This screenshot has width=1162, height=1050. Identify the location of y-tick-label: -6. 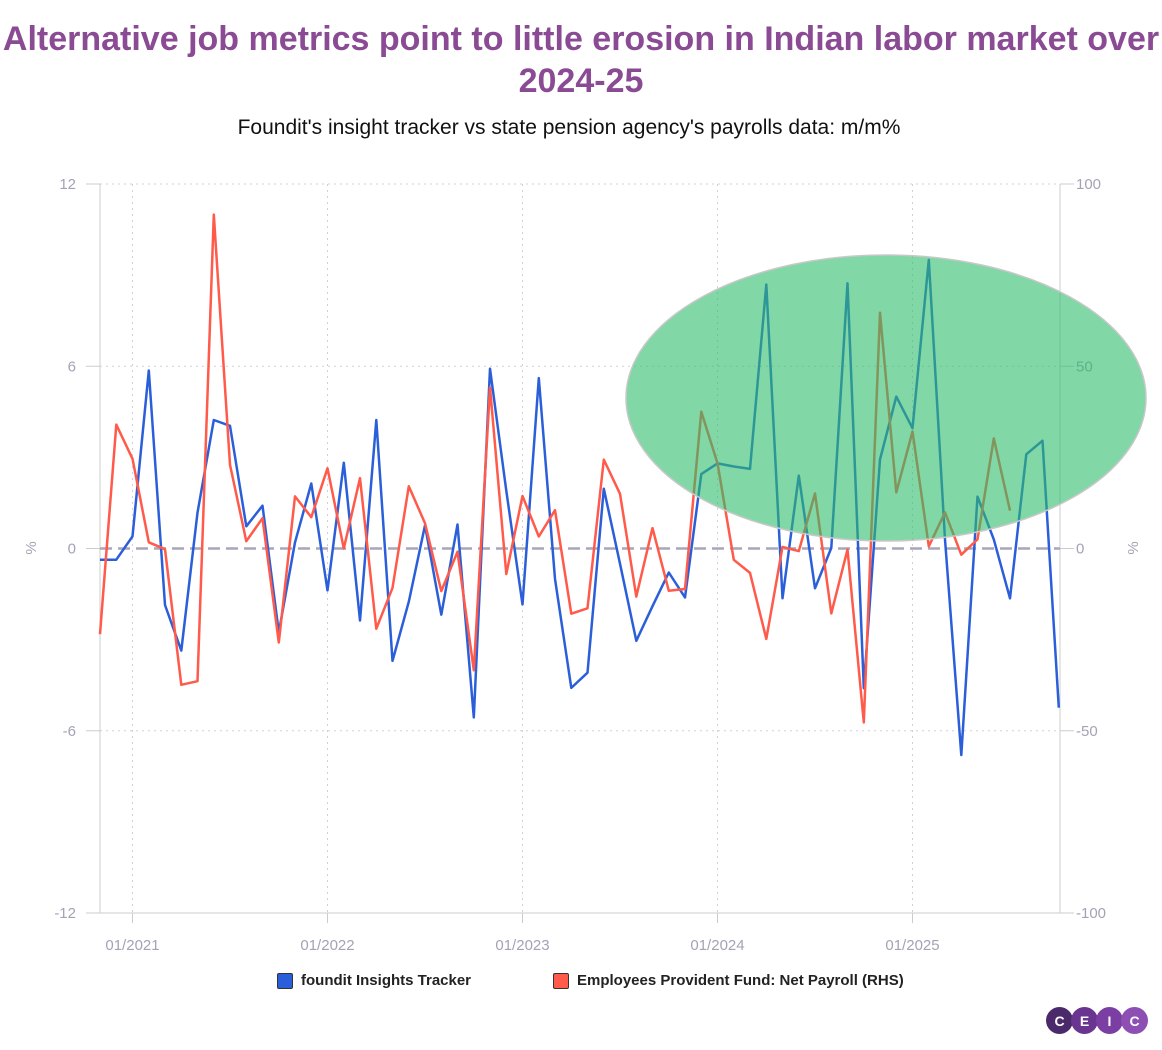
(69, 731).